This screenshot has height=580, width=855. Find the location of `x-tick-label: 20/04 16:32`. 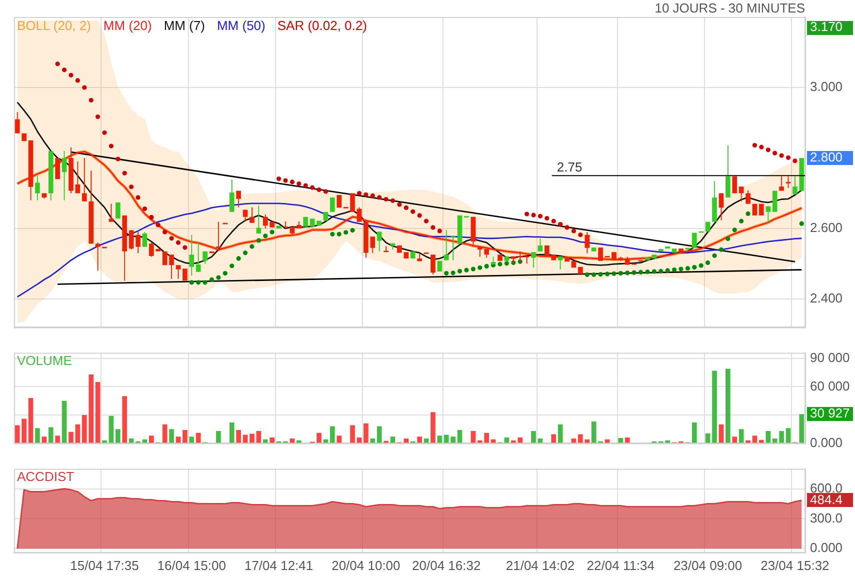

x-tick-label: 20/04 16:32 is located at coordinates (446, 565).